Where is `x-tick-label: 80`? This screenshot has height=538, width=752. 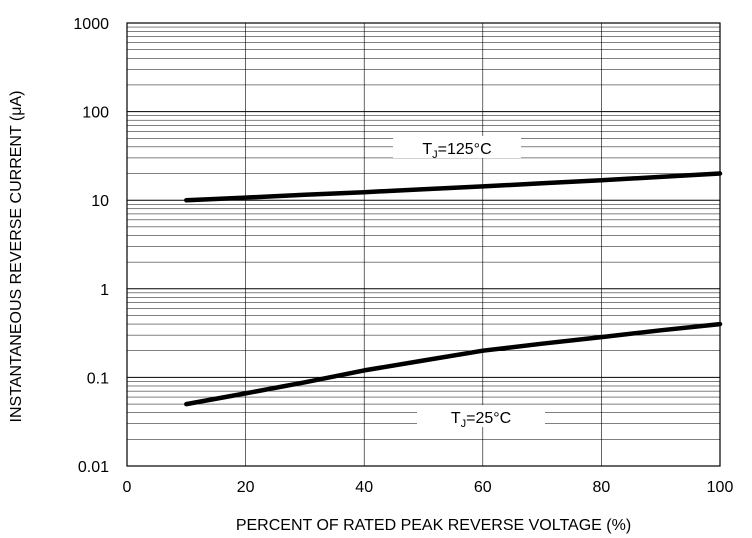
x-tick-label: 80 is located at coordinates (602, 487).